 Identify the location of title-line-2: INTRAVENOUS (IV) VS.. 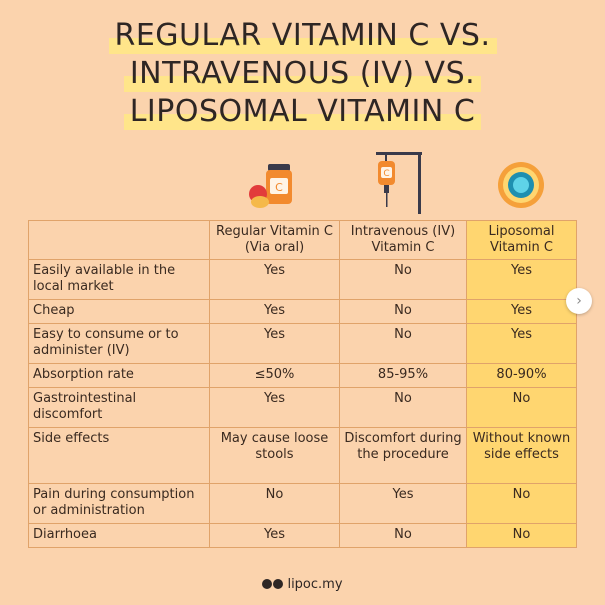
(302, 74).